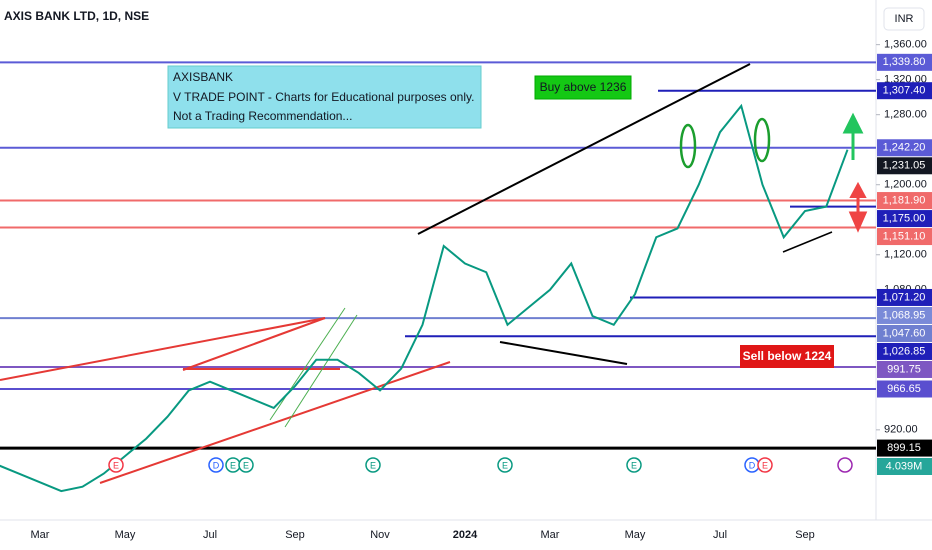 This screenshot has width=932, height=550. What do you see at coordinates (380, 535) in the screenshot?
I see `x-tick-label: Nov` at bounding box center [380, 535].